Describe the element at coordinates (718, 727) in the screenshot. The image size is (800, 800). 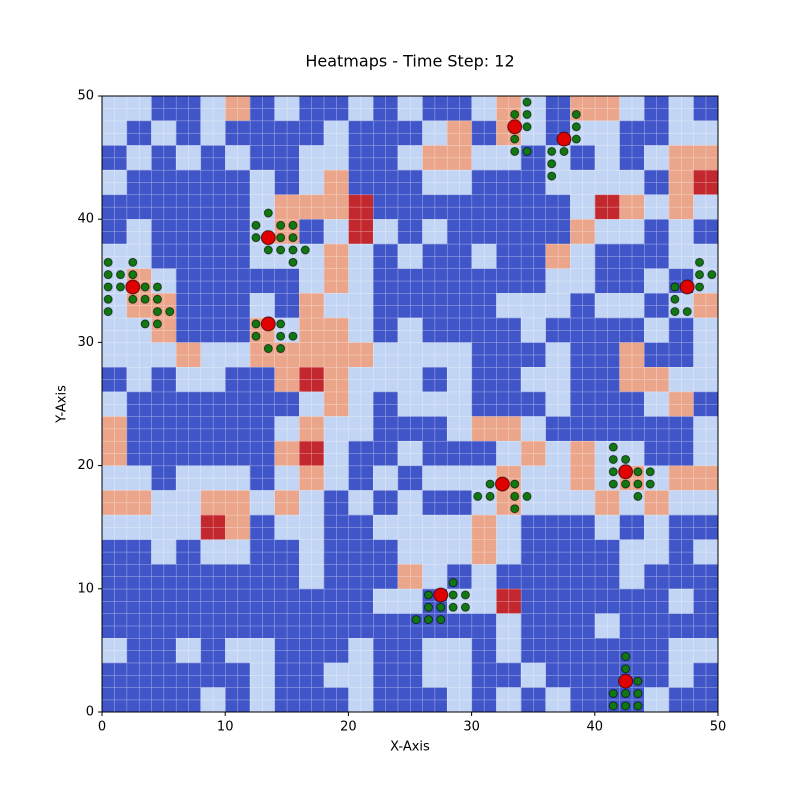
I see `x-tick-label: 50` at that location.